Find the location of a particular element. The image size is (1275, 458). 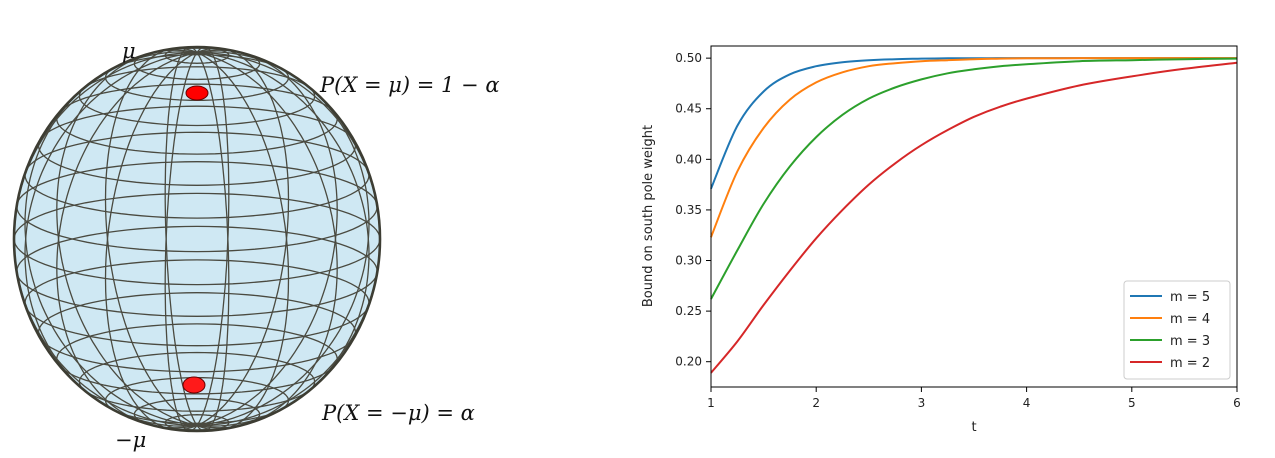

x-tick-label: 4 is located at coordinates (1027, 403).